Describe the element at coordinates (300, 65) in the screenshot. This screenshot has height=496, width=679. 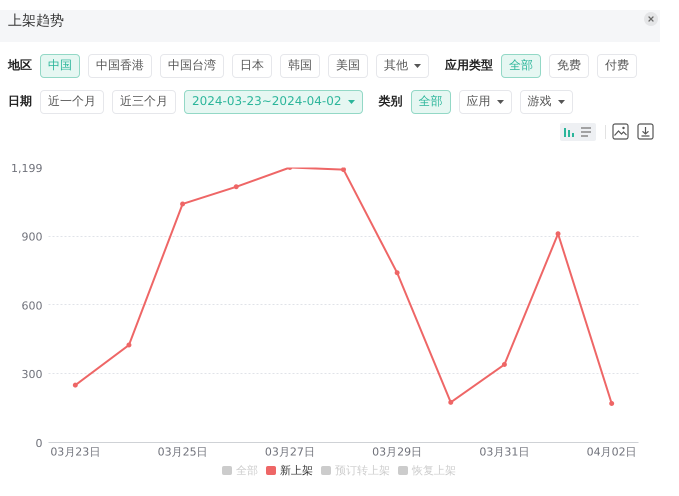
I see `text: 韩国` at that location.